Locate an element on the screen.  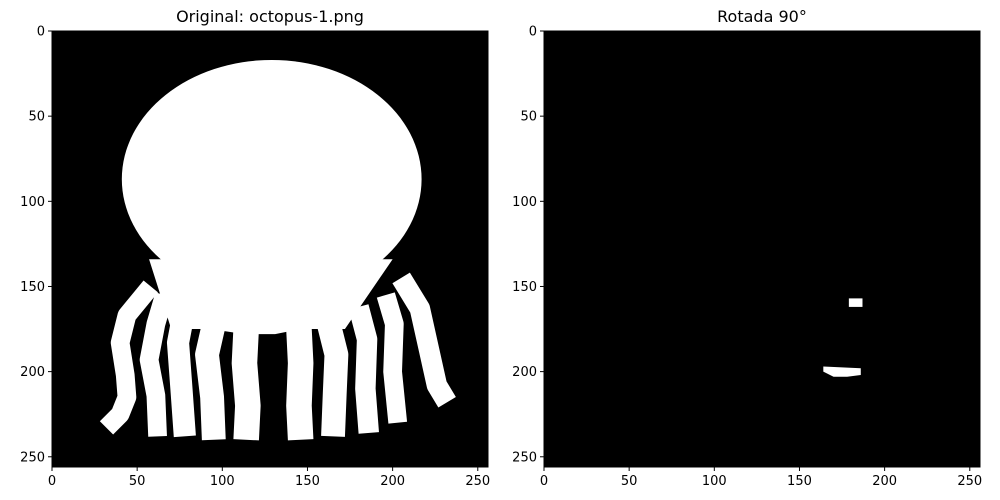
chart-title: Rotada 90° is located at coordinates (762, 16).